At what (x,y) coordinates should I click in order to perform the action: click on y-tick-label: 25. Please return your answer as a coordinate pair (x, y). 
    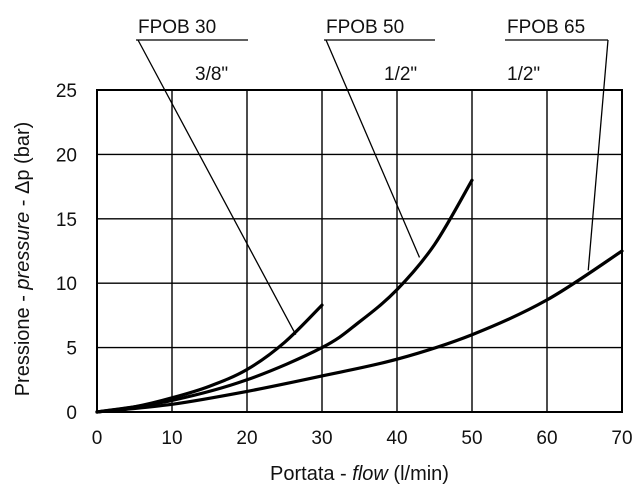
    Looking at the image, I should click on (66, 91).